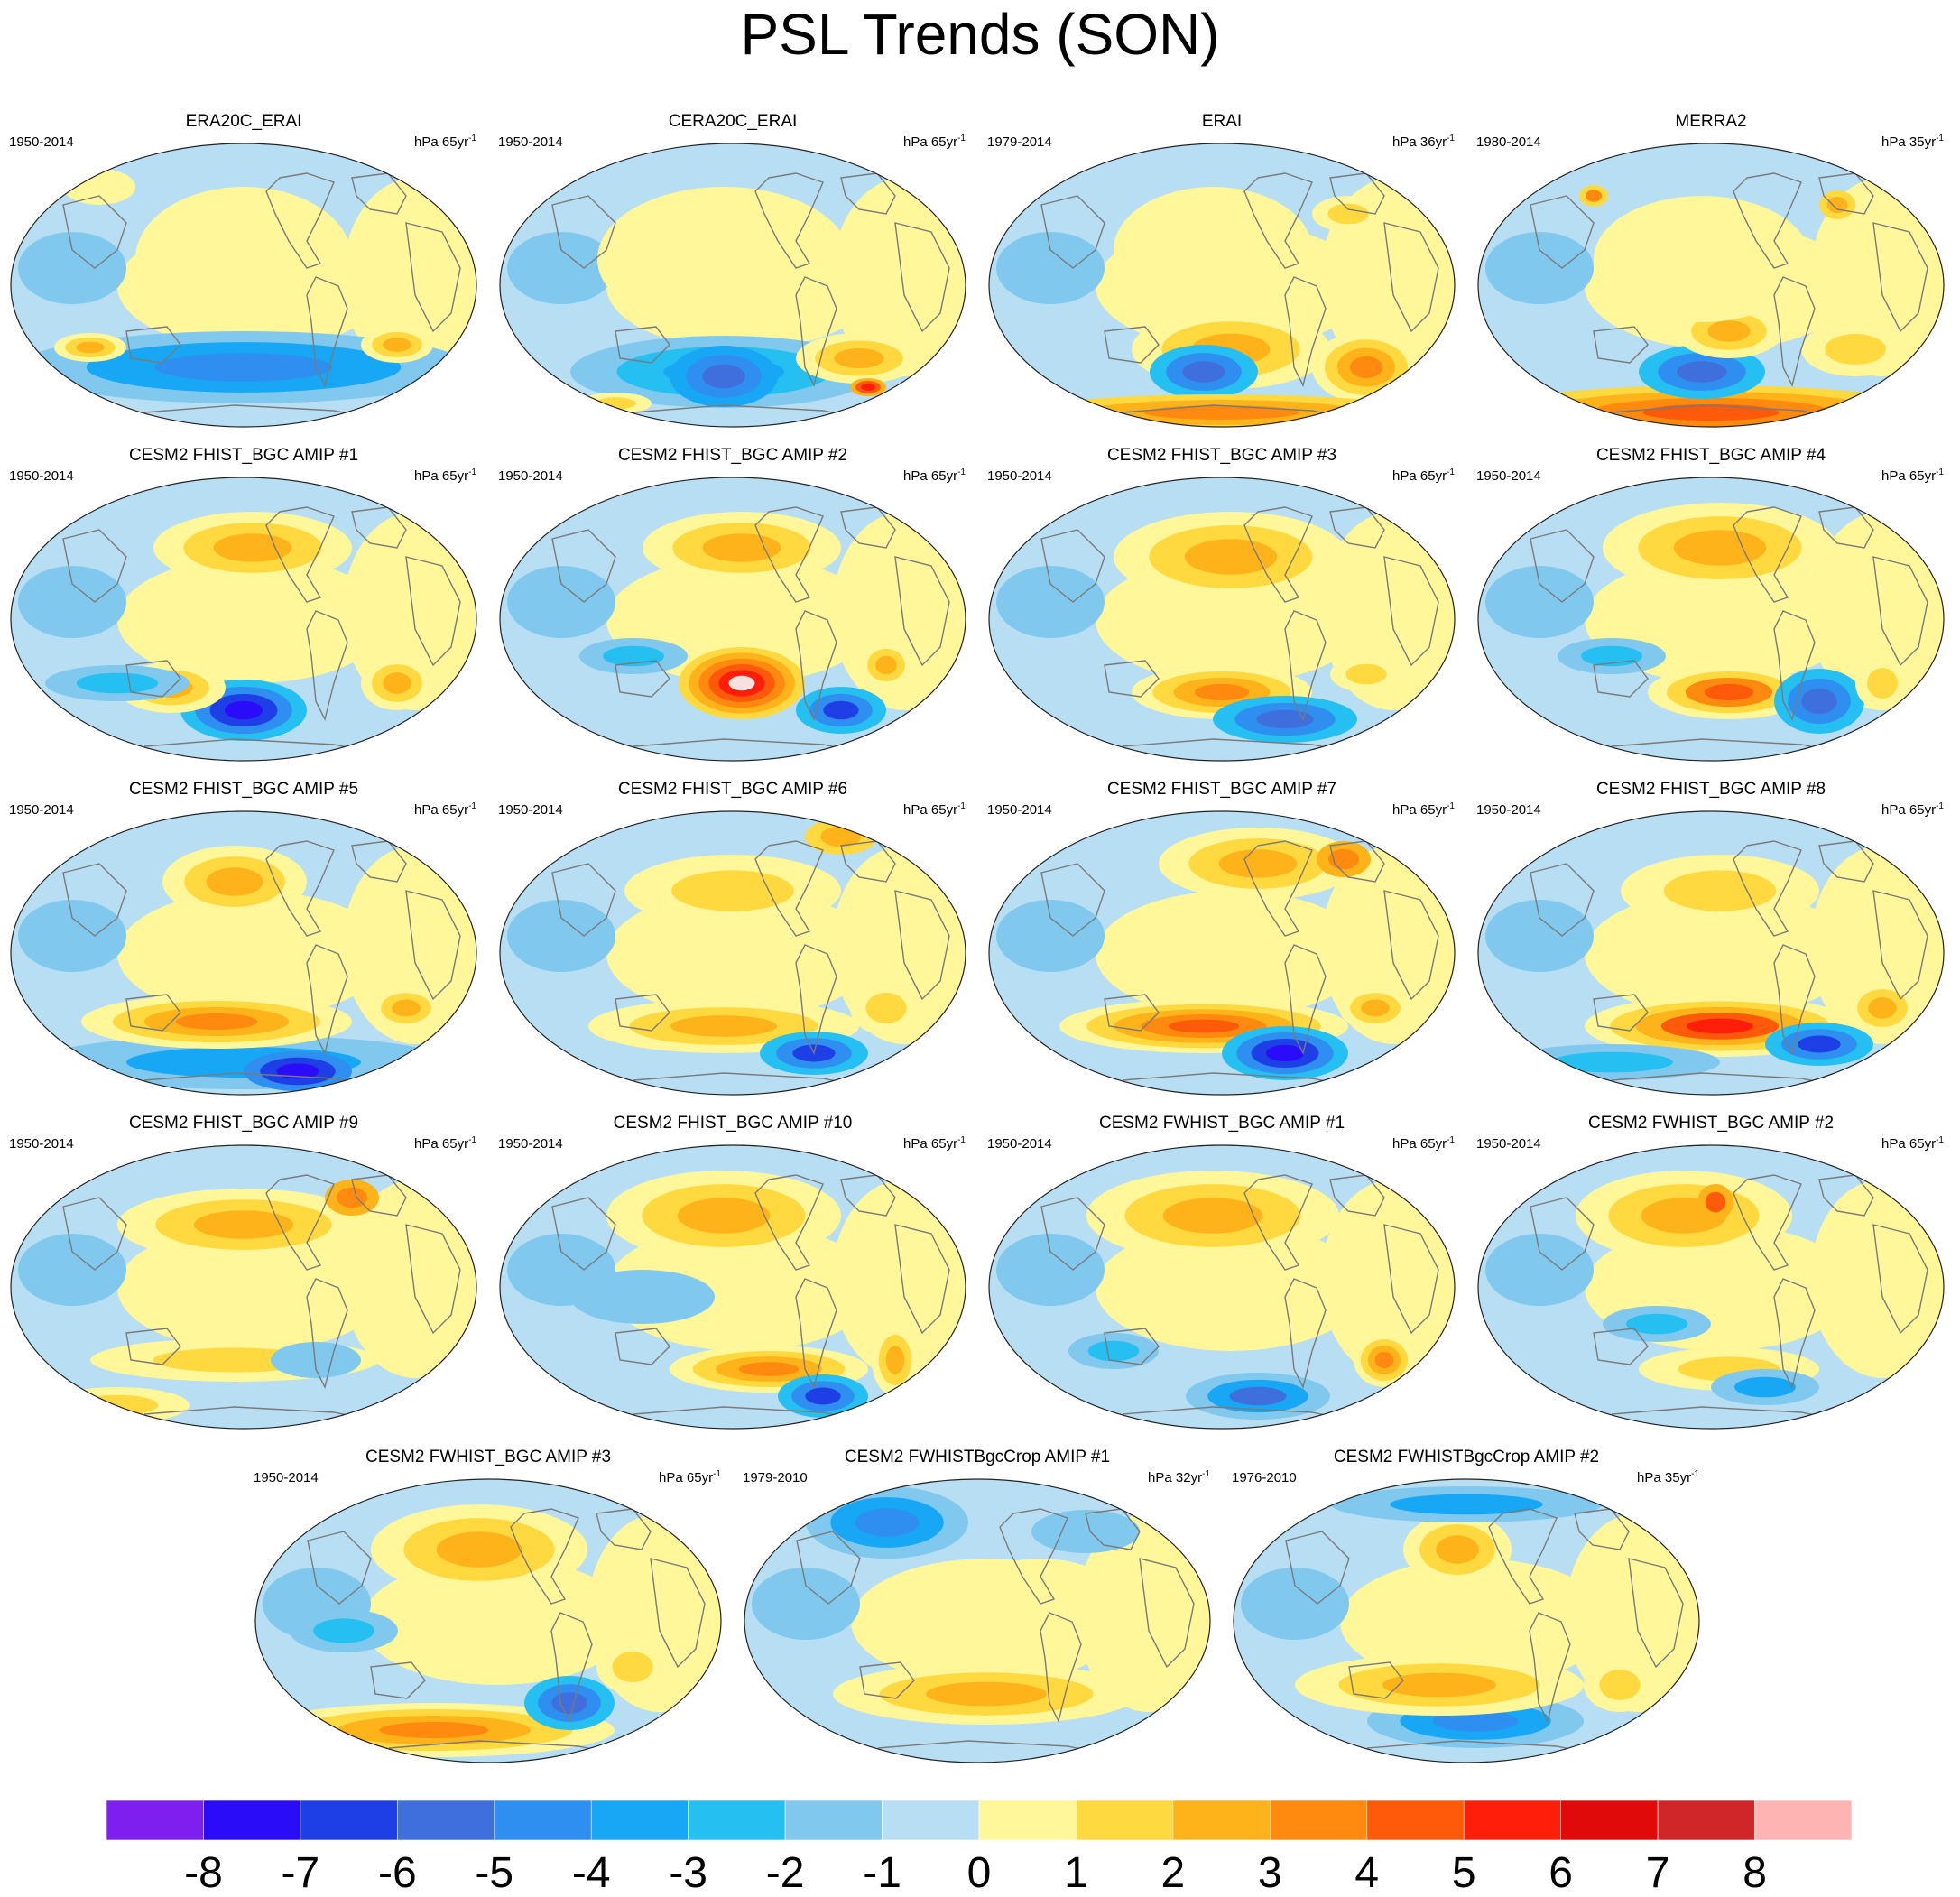  What do you see at coordinates (1173, 1873) in the screenshot?
I see `colorbar-tick-label: 2` at bounding box center [1173, 1873].